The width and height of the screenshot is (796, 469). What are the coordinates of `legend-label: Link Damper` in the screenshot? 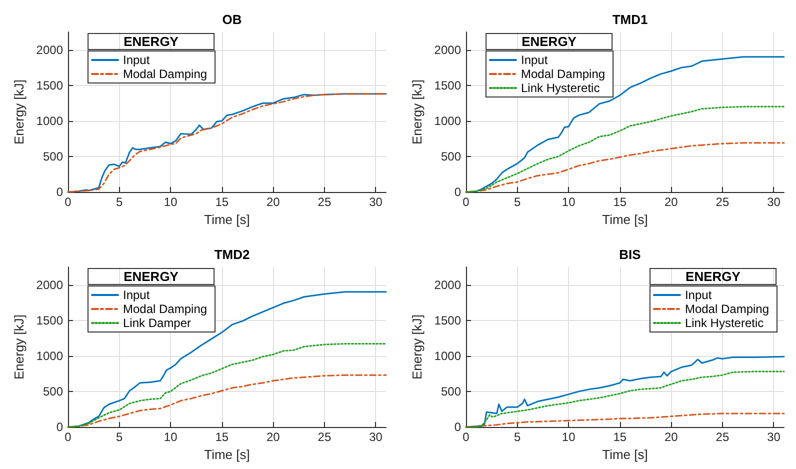 It's located at (157, 323).